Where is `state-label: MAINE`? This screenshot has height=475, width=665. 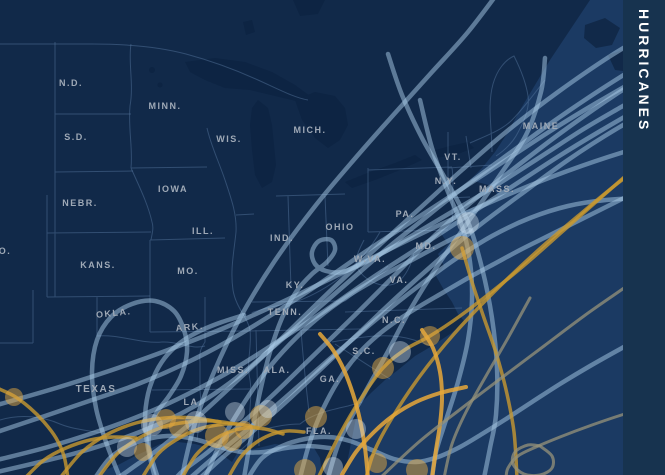
state-label: MAINE is located at coordinates (541, 126).